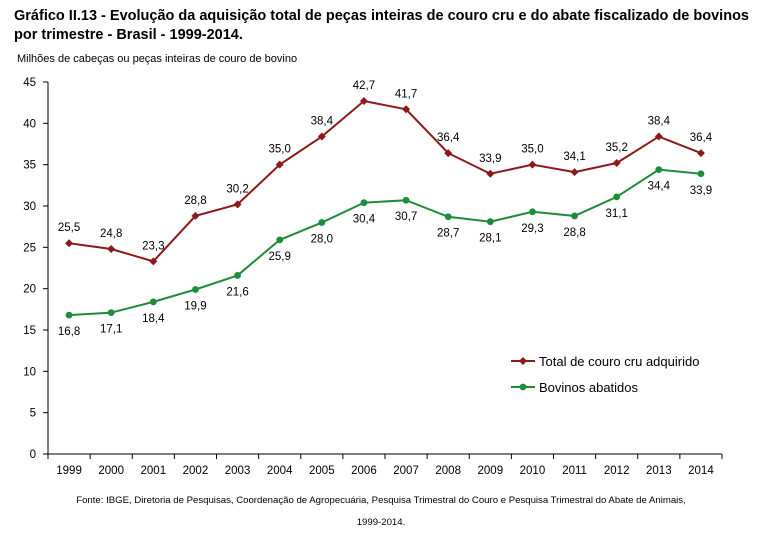 This screenshot has width=762, height=534. What do you see at coordinates (196, 471) in the screenshot?
I see `x-tick-label: 2002` at bounding box center [196, 471].